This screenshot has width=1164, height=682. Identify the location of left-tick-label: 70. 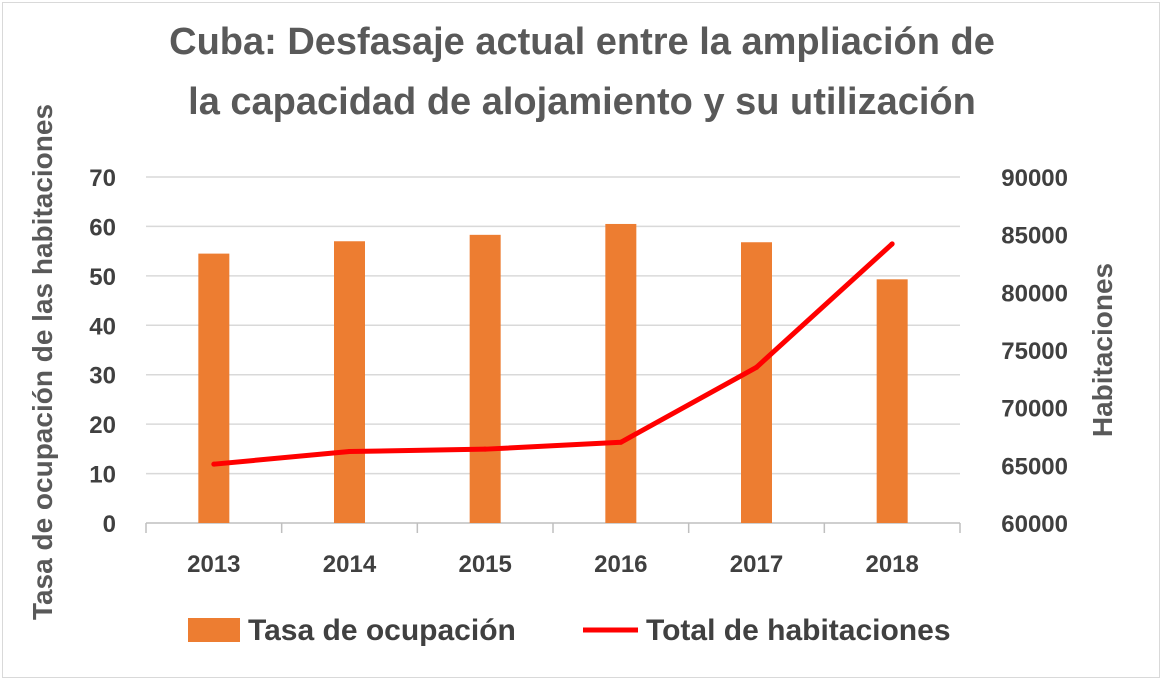
(102, 178).